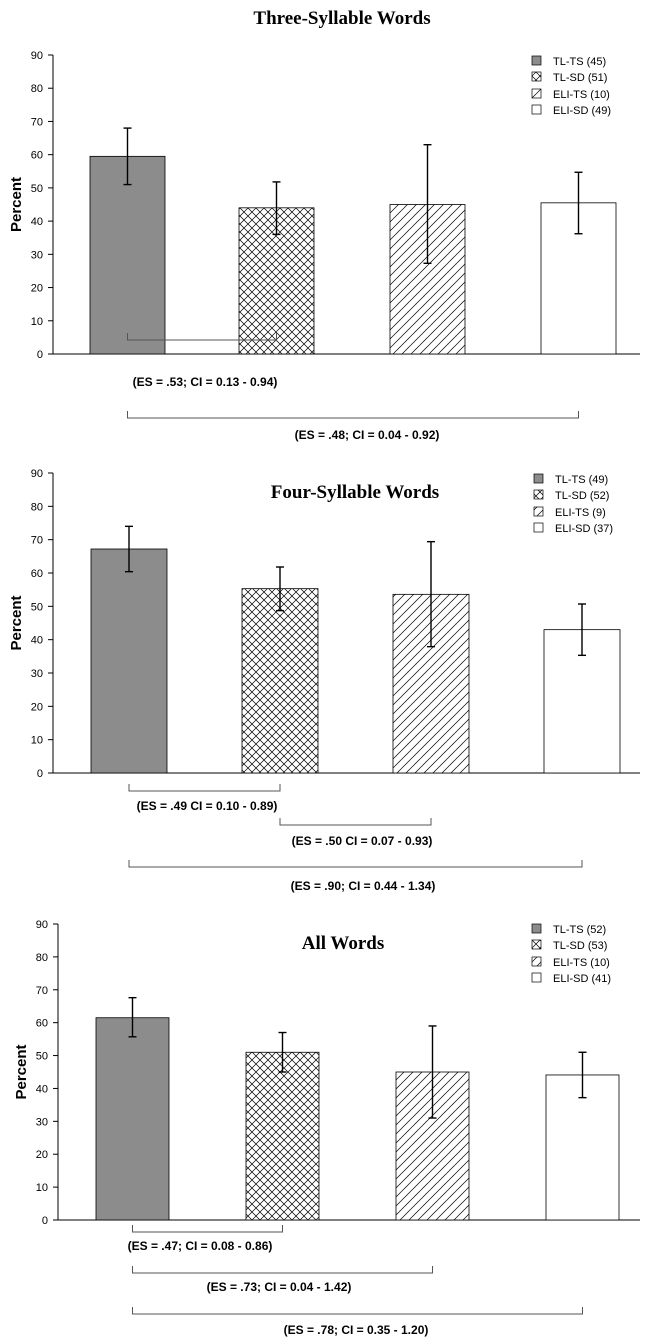  Describe the element at coordinates (367, 435) in the screenshot. I see `comparison-annotation: (ES = .48; CI = 0.04 - 0.92)` at that location.